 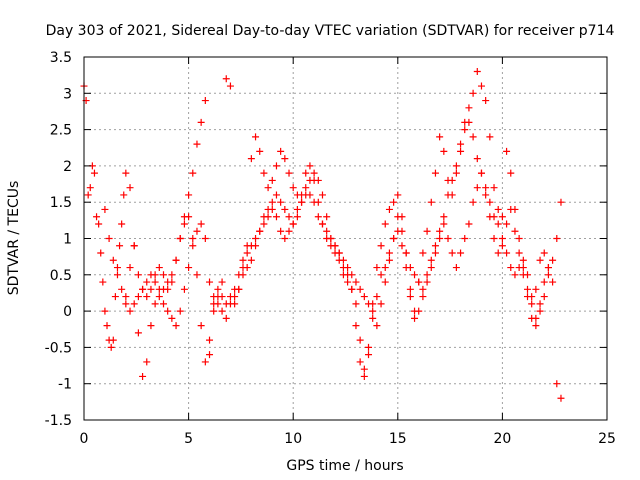 What do you see at coordinates (58, 239) in the screenshot?
I see `y-tick-labels: -1.5 -1 -0.5 0 0.5 1 1.5 2 2.5 3 3.5` at bounding box center [58, 239].